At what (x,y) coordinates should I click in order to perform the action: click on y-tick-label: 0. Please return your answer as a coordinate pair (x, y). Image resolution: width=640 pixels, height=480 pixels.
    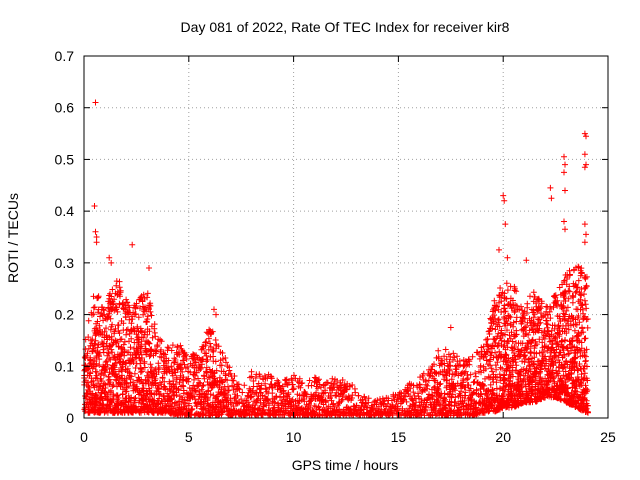
    Looking at the image, I should click on (70, 418).